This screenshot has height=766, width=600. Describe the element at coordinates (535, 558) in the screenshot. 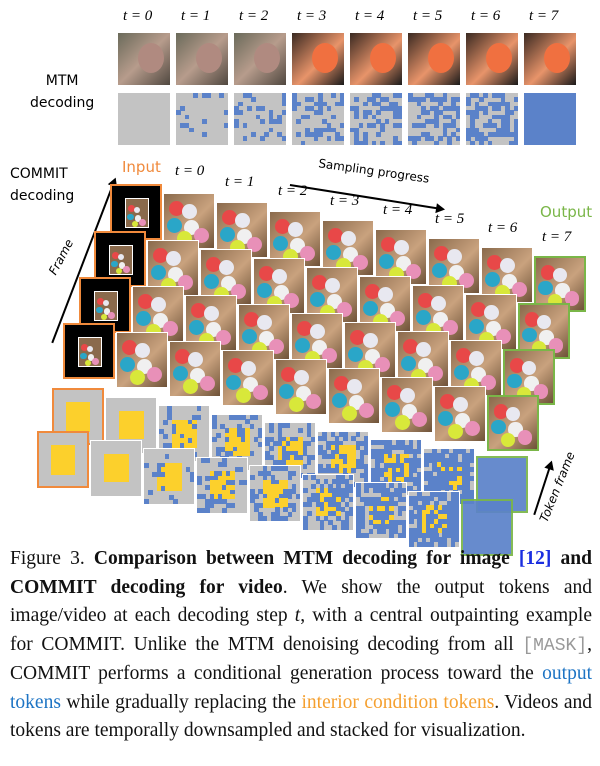

I see `citation-link: [12]` at that location.